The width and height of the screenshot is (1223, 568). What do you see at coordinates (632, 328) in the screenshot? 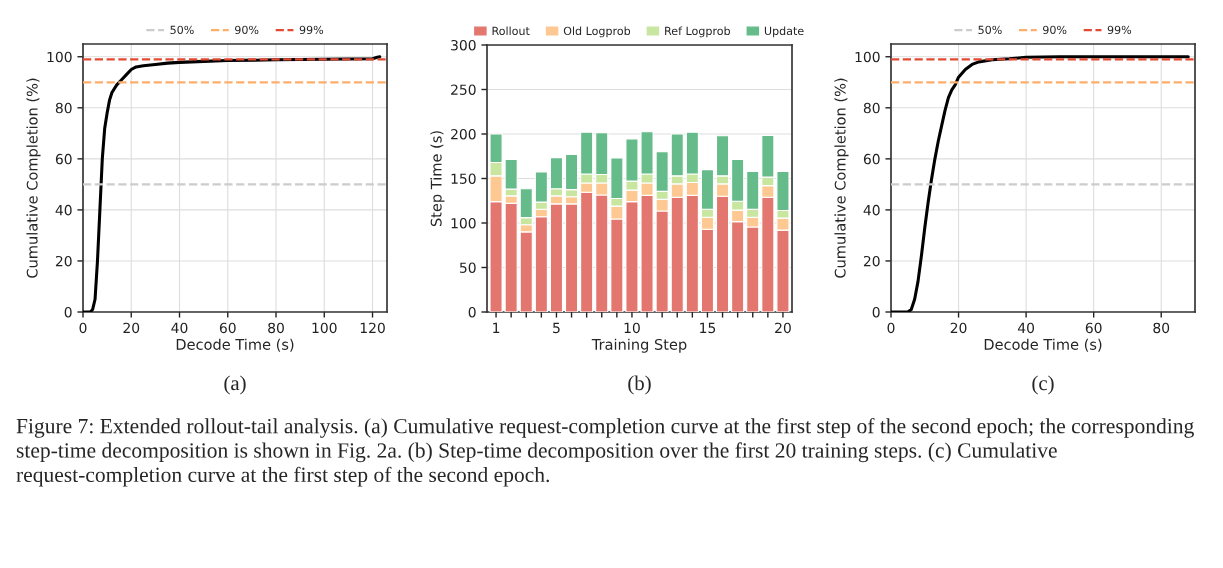
I see `x-tick-label: 10` at bounding box center [632, 328].